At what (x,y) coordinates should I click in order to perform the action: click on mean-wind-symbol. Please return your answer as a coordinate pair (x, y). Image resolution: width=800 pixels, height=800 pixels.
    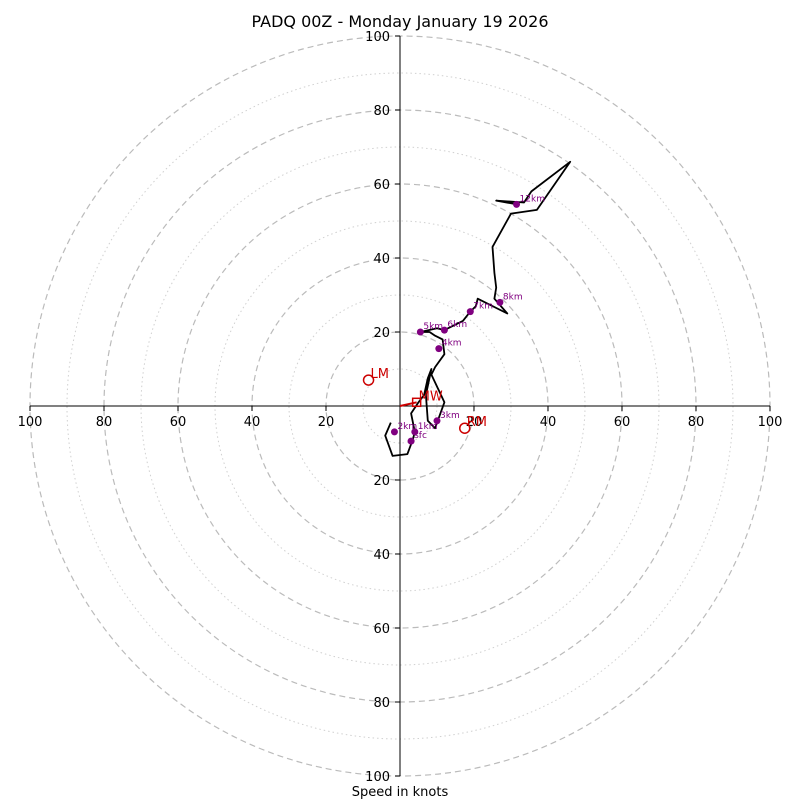
    Looking at the image, I should click on (416, 402).